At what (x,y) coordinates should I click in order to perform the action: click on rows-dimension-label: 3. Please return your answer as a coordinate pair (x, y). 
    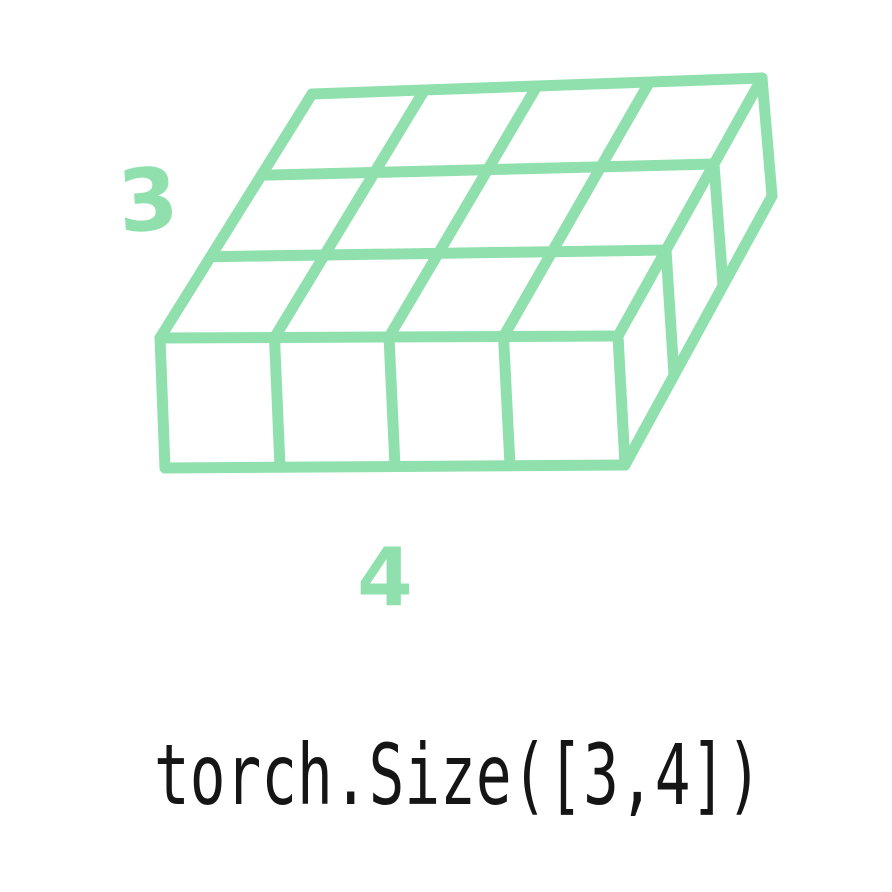
    Looking at the image, I should click on (148, 201).